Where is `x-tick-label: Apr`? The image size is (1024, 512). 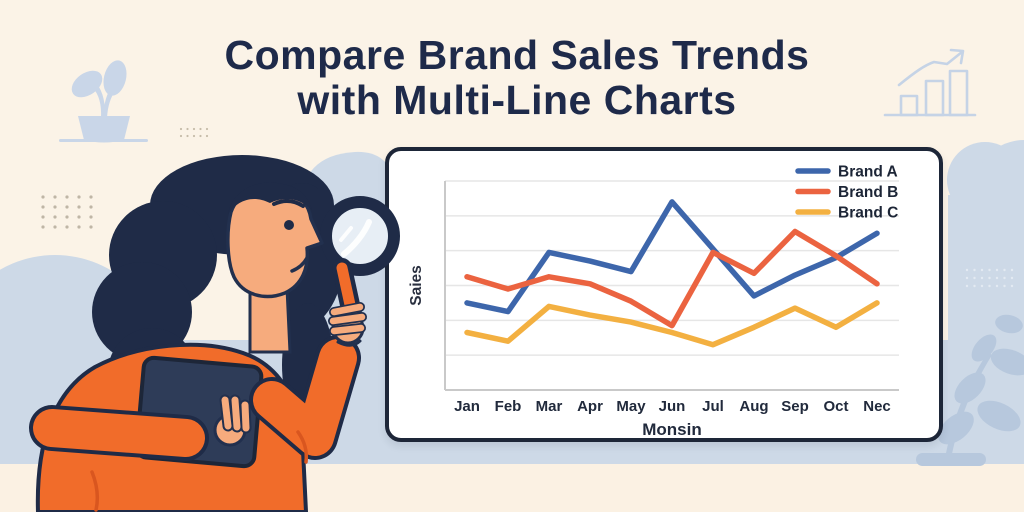 x-tick-label: Apr is located at coordinates (590, 406).